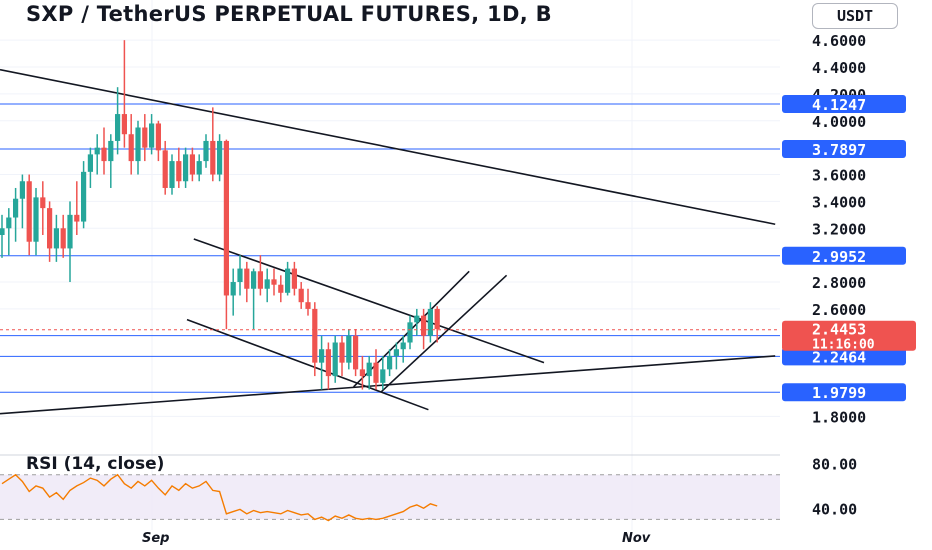 The height and width of the screenshot is (550, 932). What do you see at coordinates (839, 122) in the screenshot?
I see `price-tick-label: 4.0000` at bounding box center [839, 122].